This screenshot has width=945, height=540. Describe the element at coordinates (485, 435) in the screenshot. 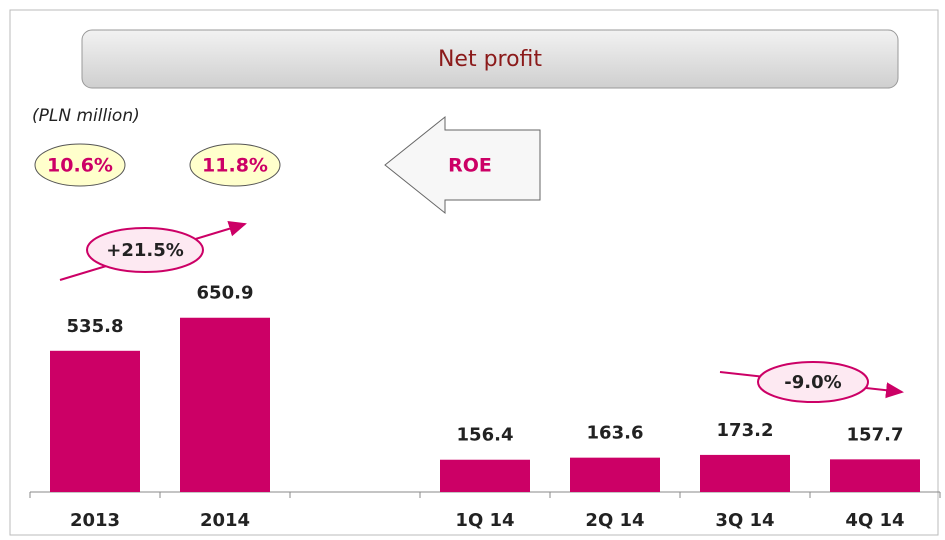

I see `data-label: 156.4` at that location.